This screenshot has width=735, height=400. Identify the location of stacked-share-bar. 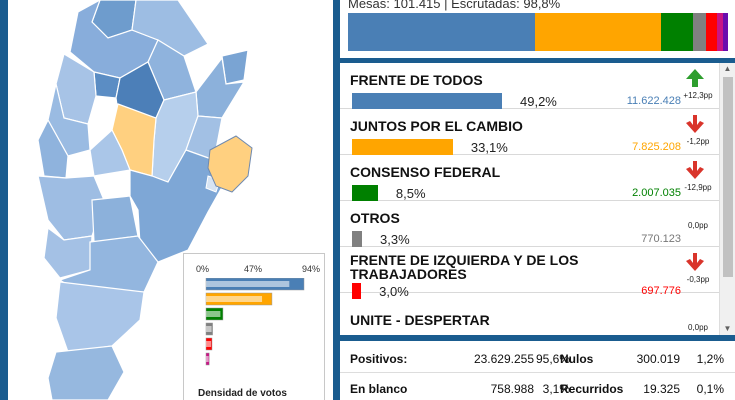
(538, 32).